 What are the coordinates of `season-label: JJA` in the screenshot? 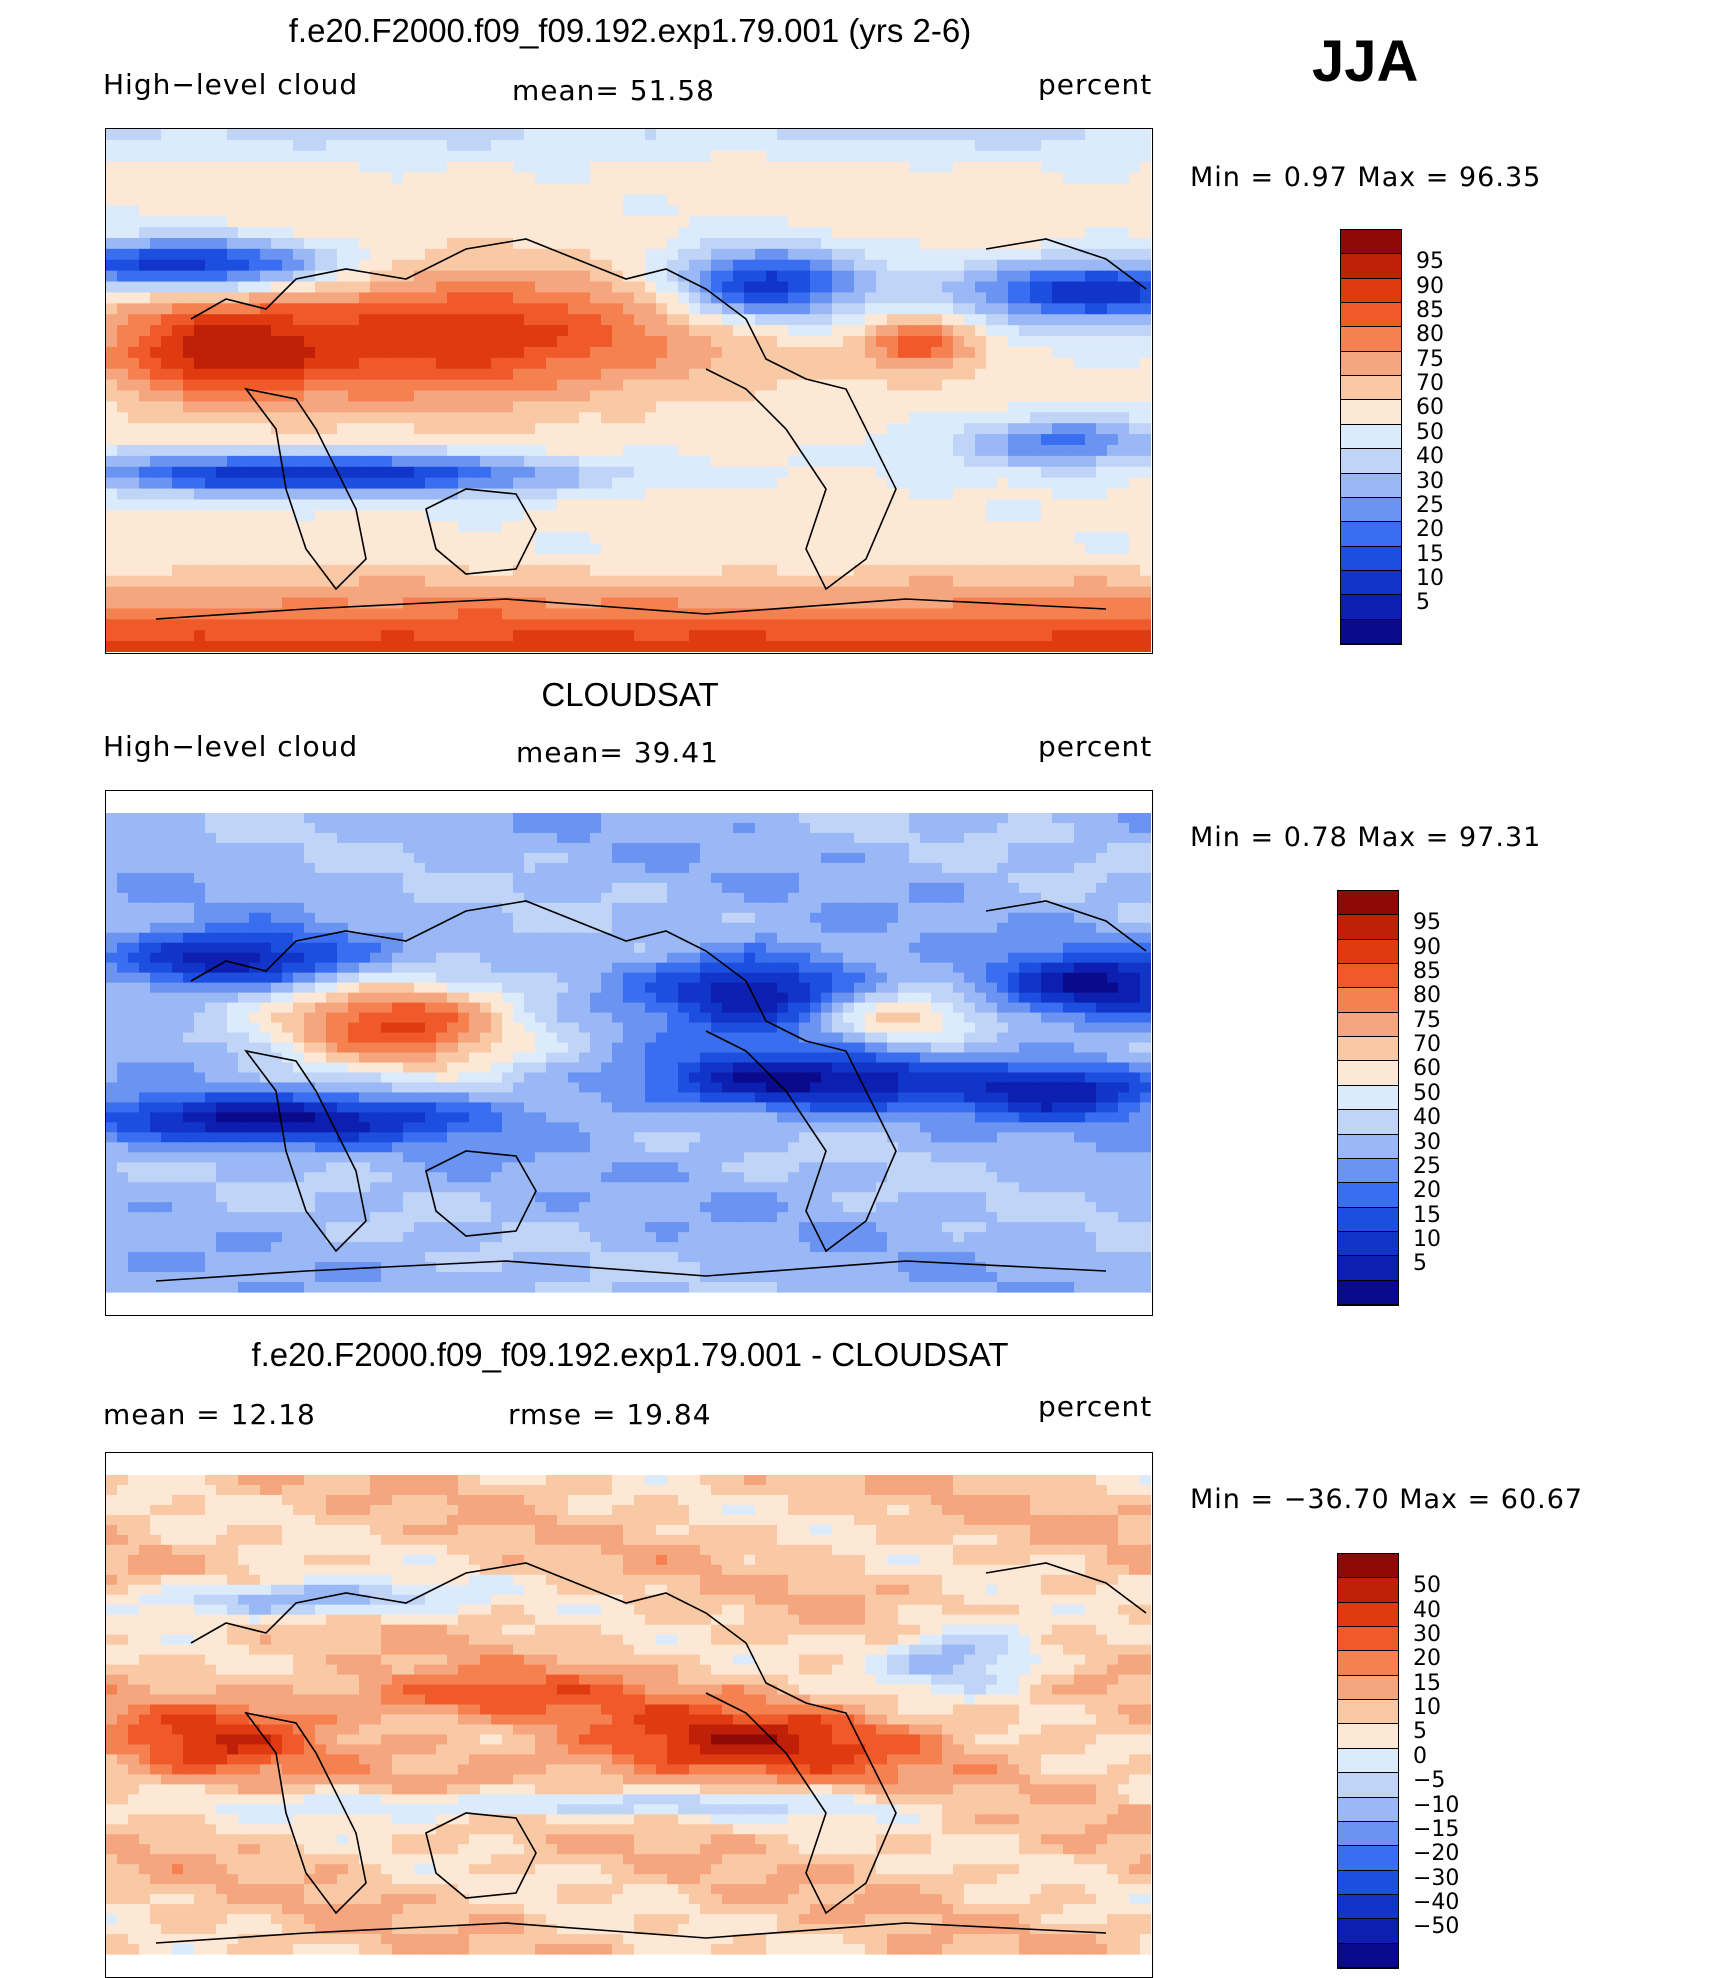 It's located at (1365, 61).